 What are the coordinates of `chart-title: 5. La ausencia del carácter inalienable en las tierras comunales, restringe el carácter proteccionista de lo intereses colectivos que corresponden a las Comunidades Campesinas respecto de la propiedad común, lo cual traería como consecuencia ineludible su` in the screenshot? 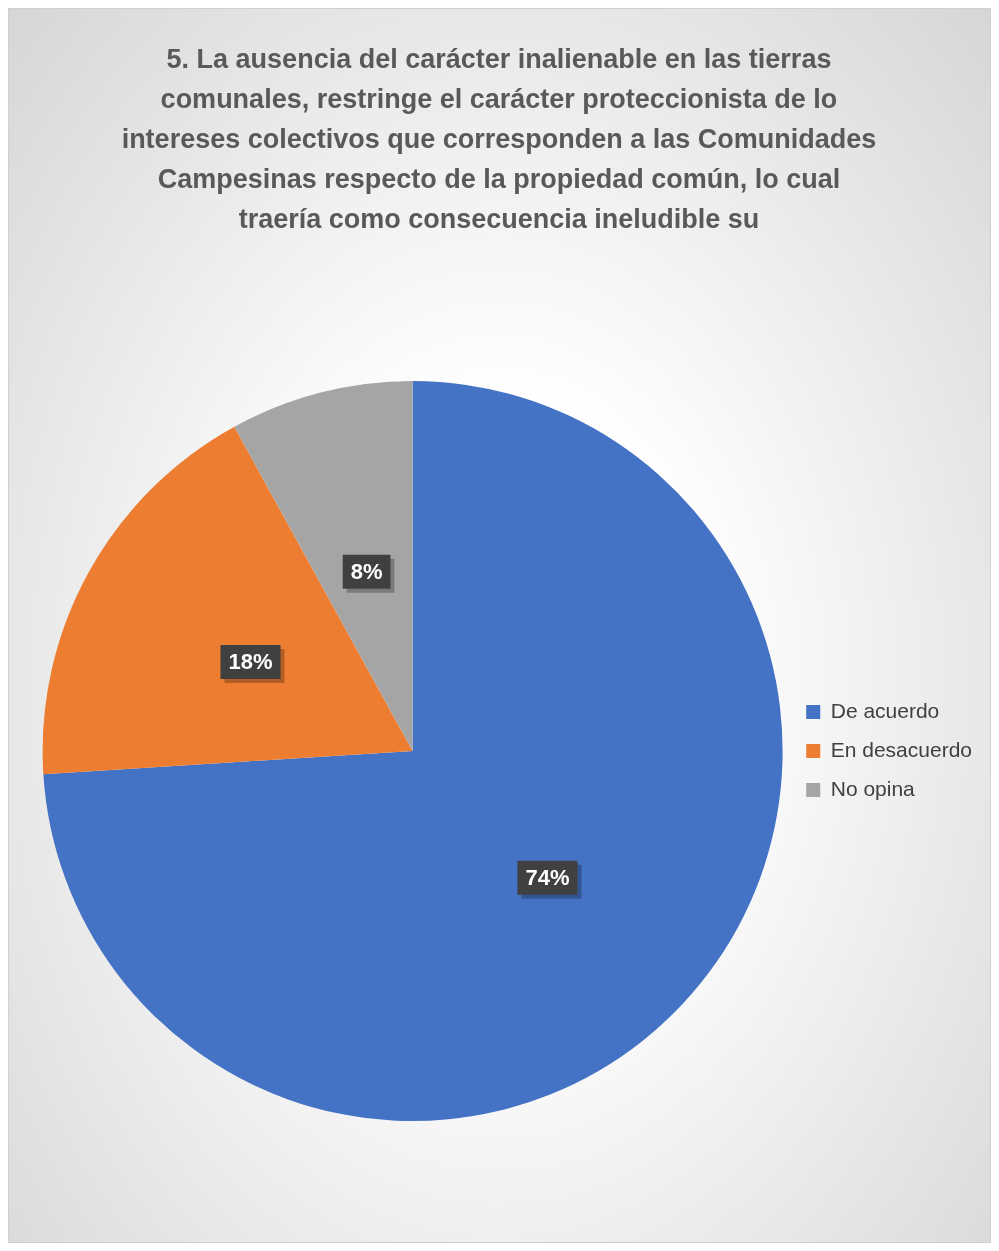 It's located at (499, 139).